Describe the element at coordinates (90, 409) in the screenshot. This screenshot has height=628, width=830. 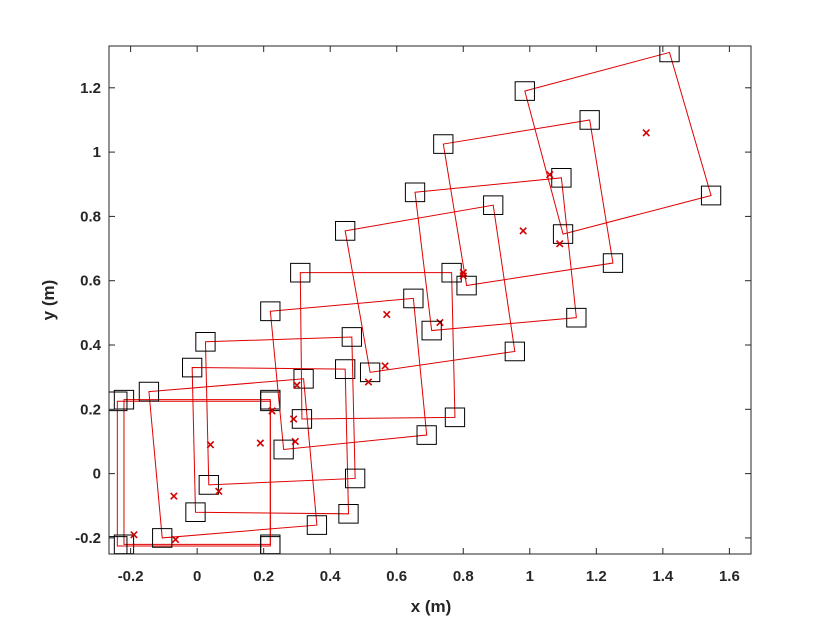
I see `y-tick-label-2: 0.2` at that location.